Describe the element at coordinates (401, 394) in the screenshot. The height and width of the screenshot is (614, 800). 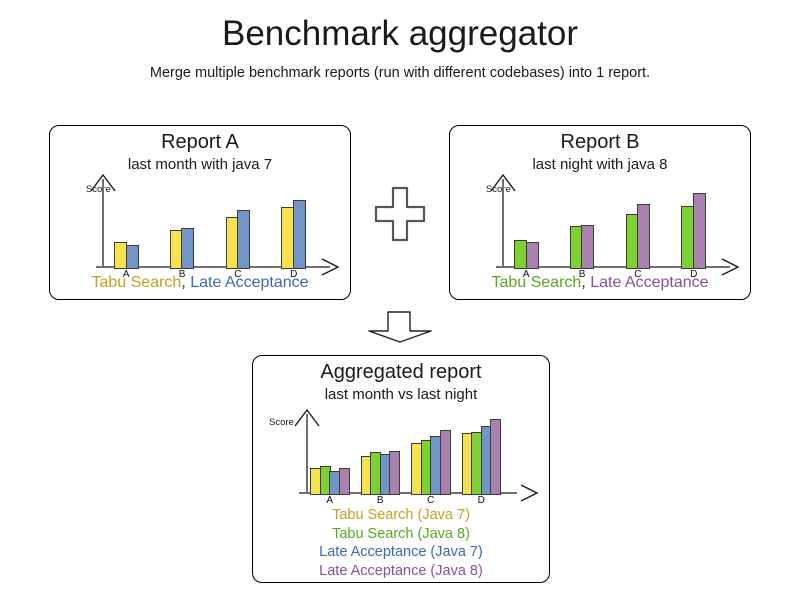
I see `aggregated-subtitle: last month vs last night` at that location.